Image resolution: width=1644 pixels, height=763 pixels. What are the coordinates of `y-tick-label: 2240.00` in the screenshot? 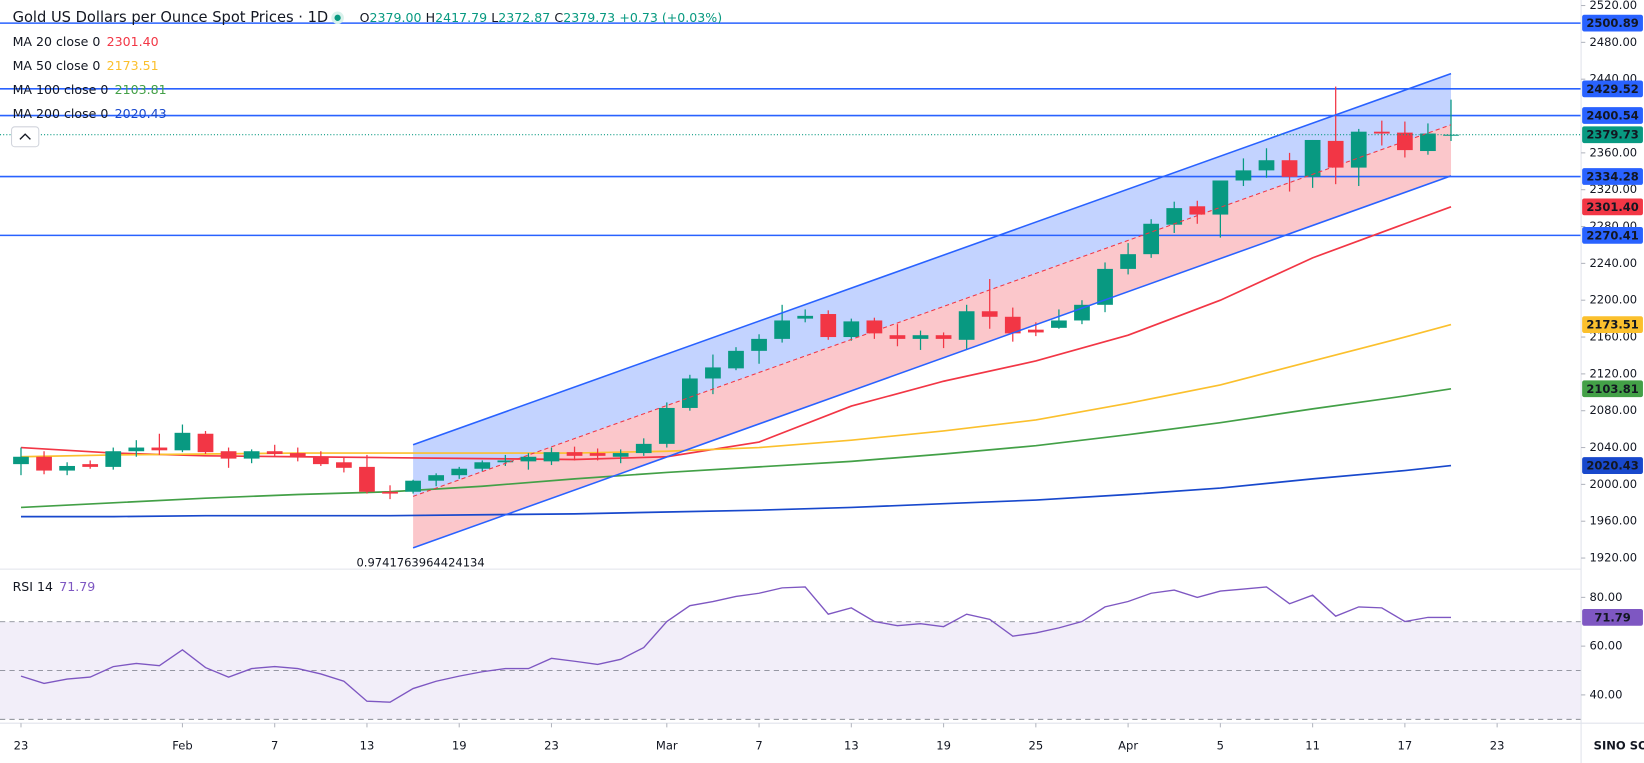 It's located at (1613, 263).